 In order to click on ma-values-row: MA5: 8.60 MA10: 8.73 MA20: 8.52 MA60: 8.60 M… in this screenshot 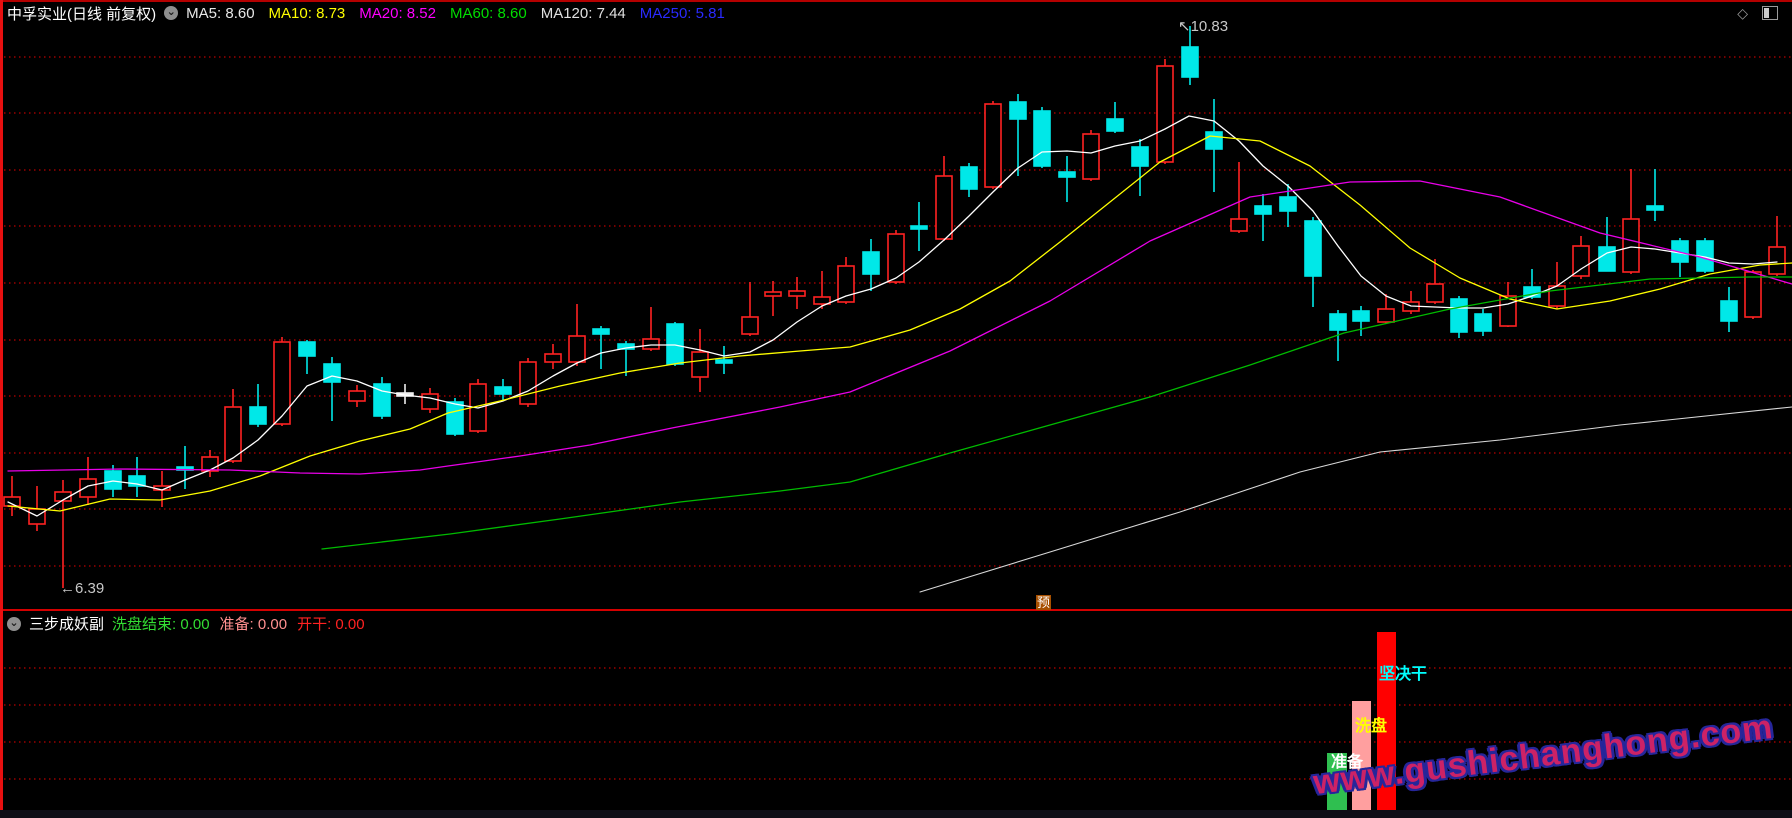, I will do `click(455, 13)`.